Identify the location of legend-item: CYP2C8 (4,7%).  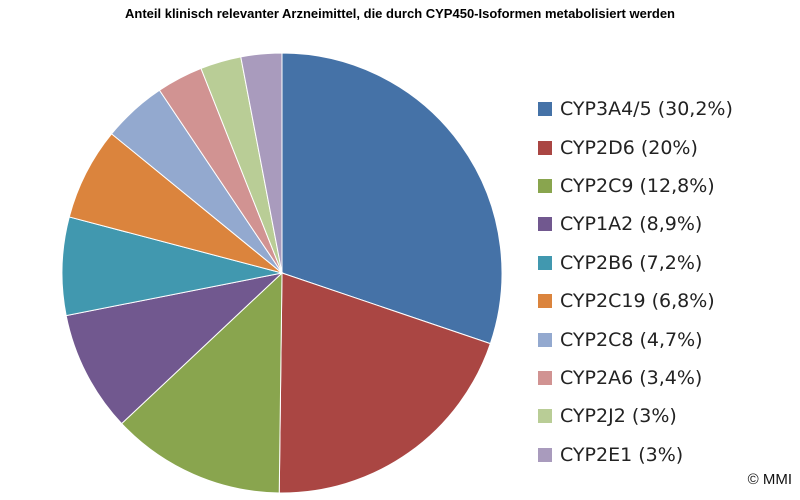
(635, 339).